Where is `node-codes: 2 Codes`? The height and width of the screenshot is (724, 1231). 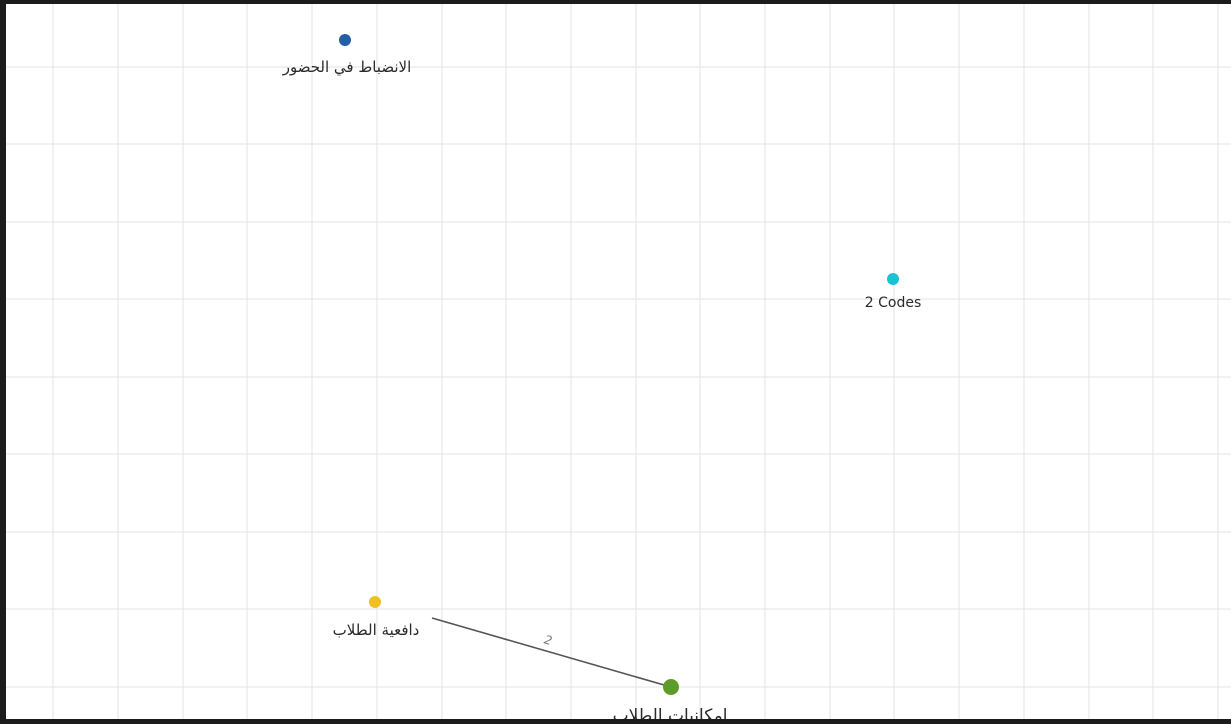 node-codes: 2 Codes is located at coordinates (893, 292).